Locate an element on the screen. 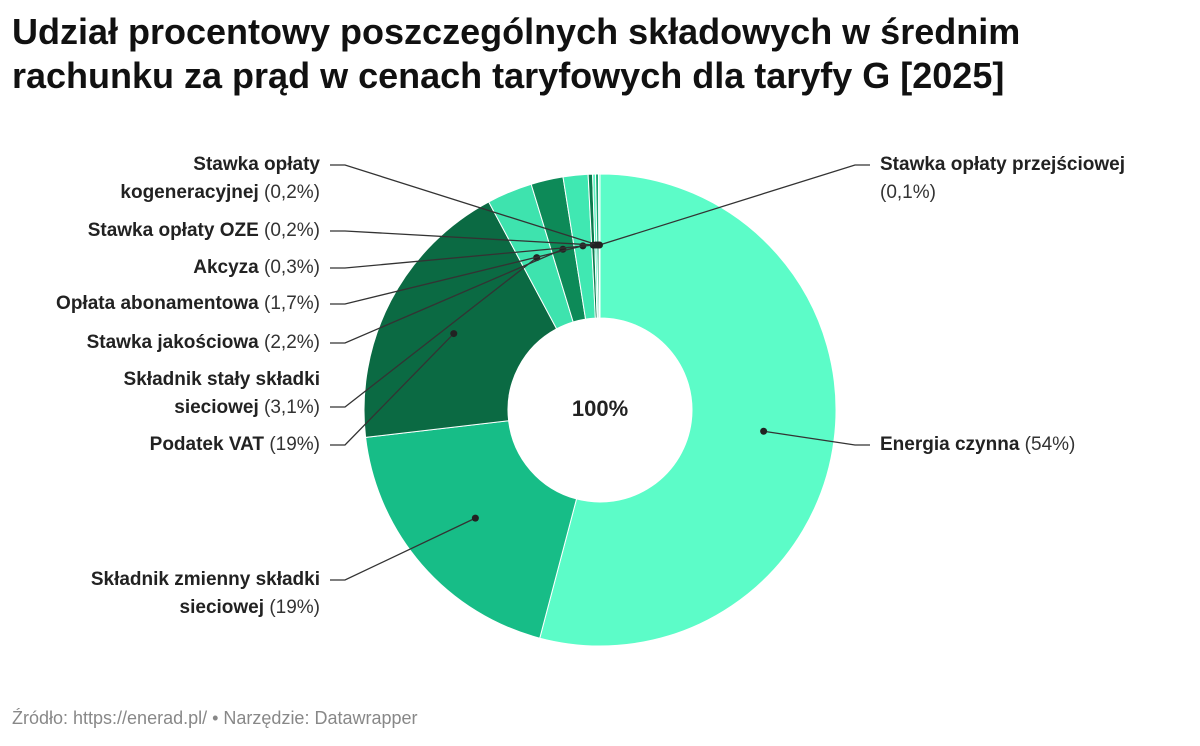 The width and height of the screenshot is (1200, 746). segment-label: Opłata abonamentowa (1,7%) is located at coordinates (160, 304).